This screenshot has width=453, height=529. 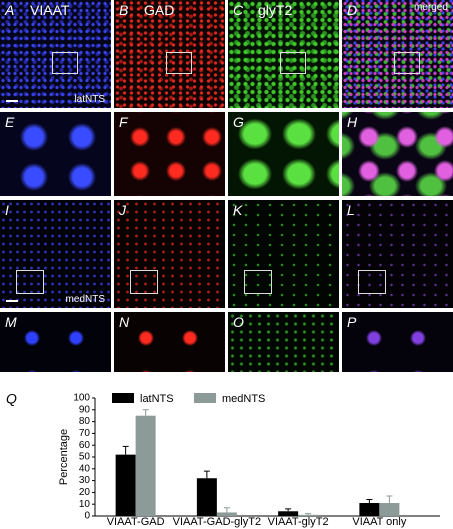 I want to click on y-tick-label: 50, so click(x=85, y=457).